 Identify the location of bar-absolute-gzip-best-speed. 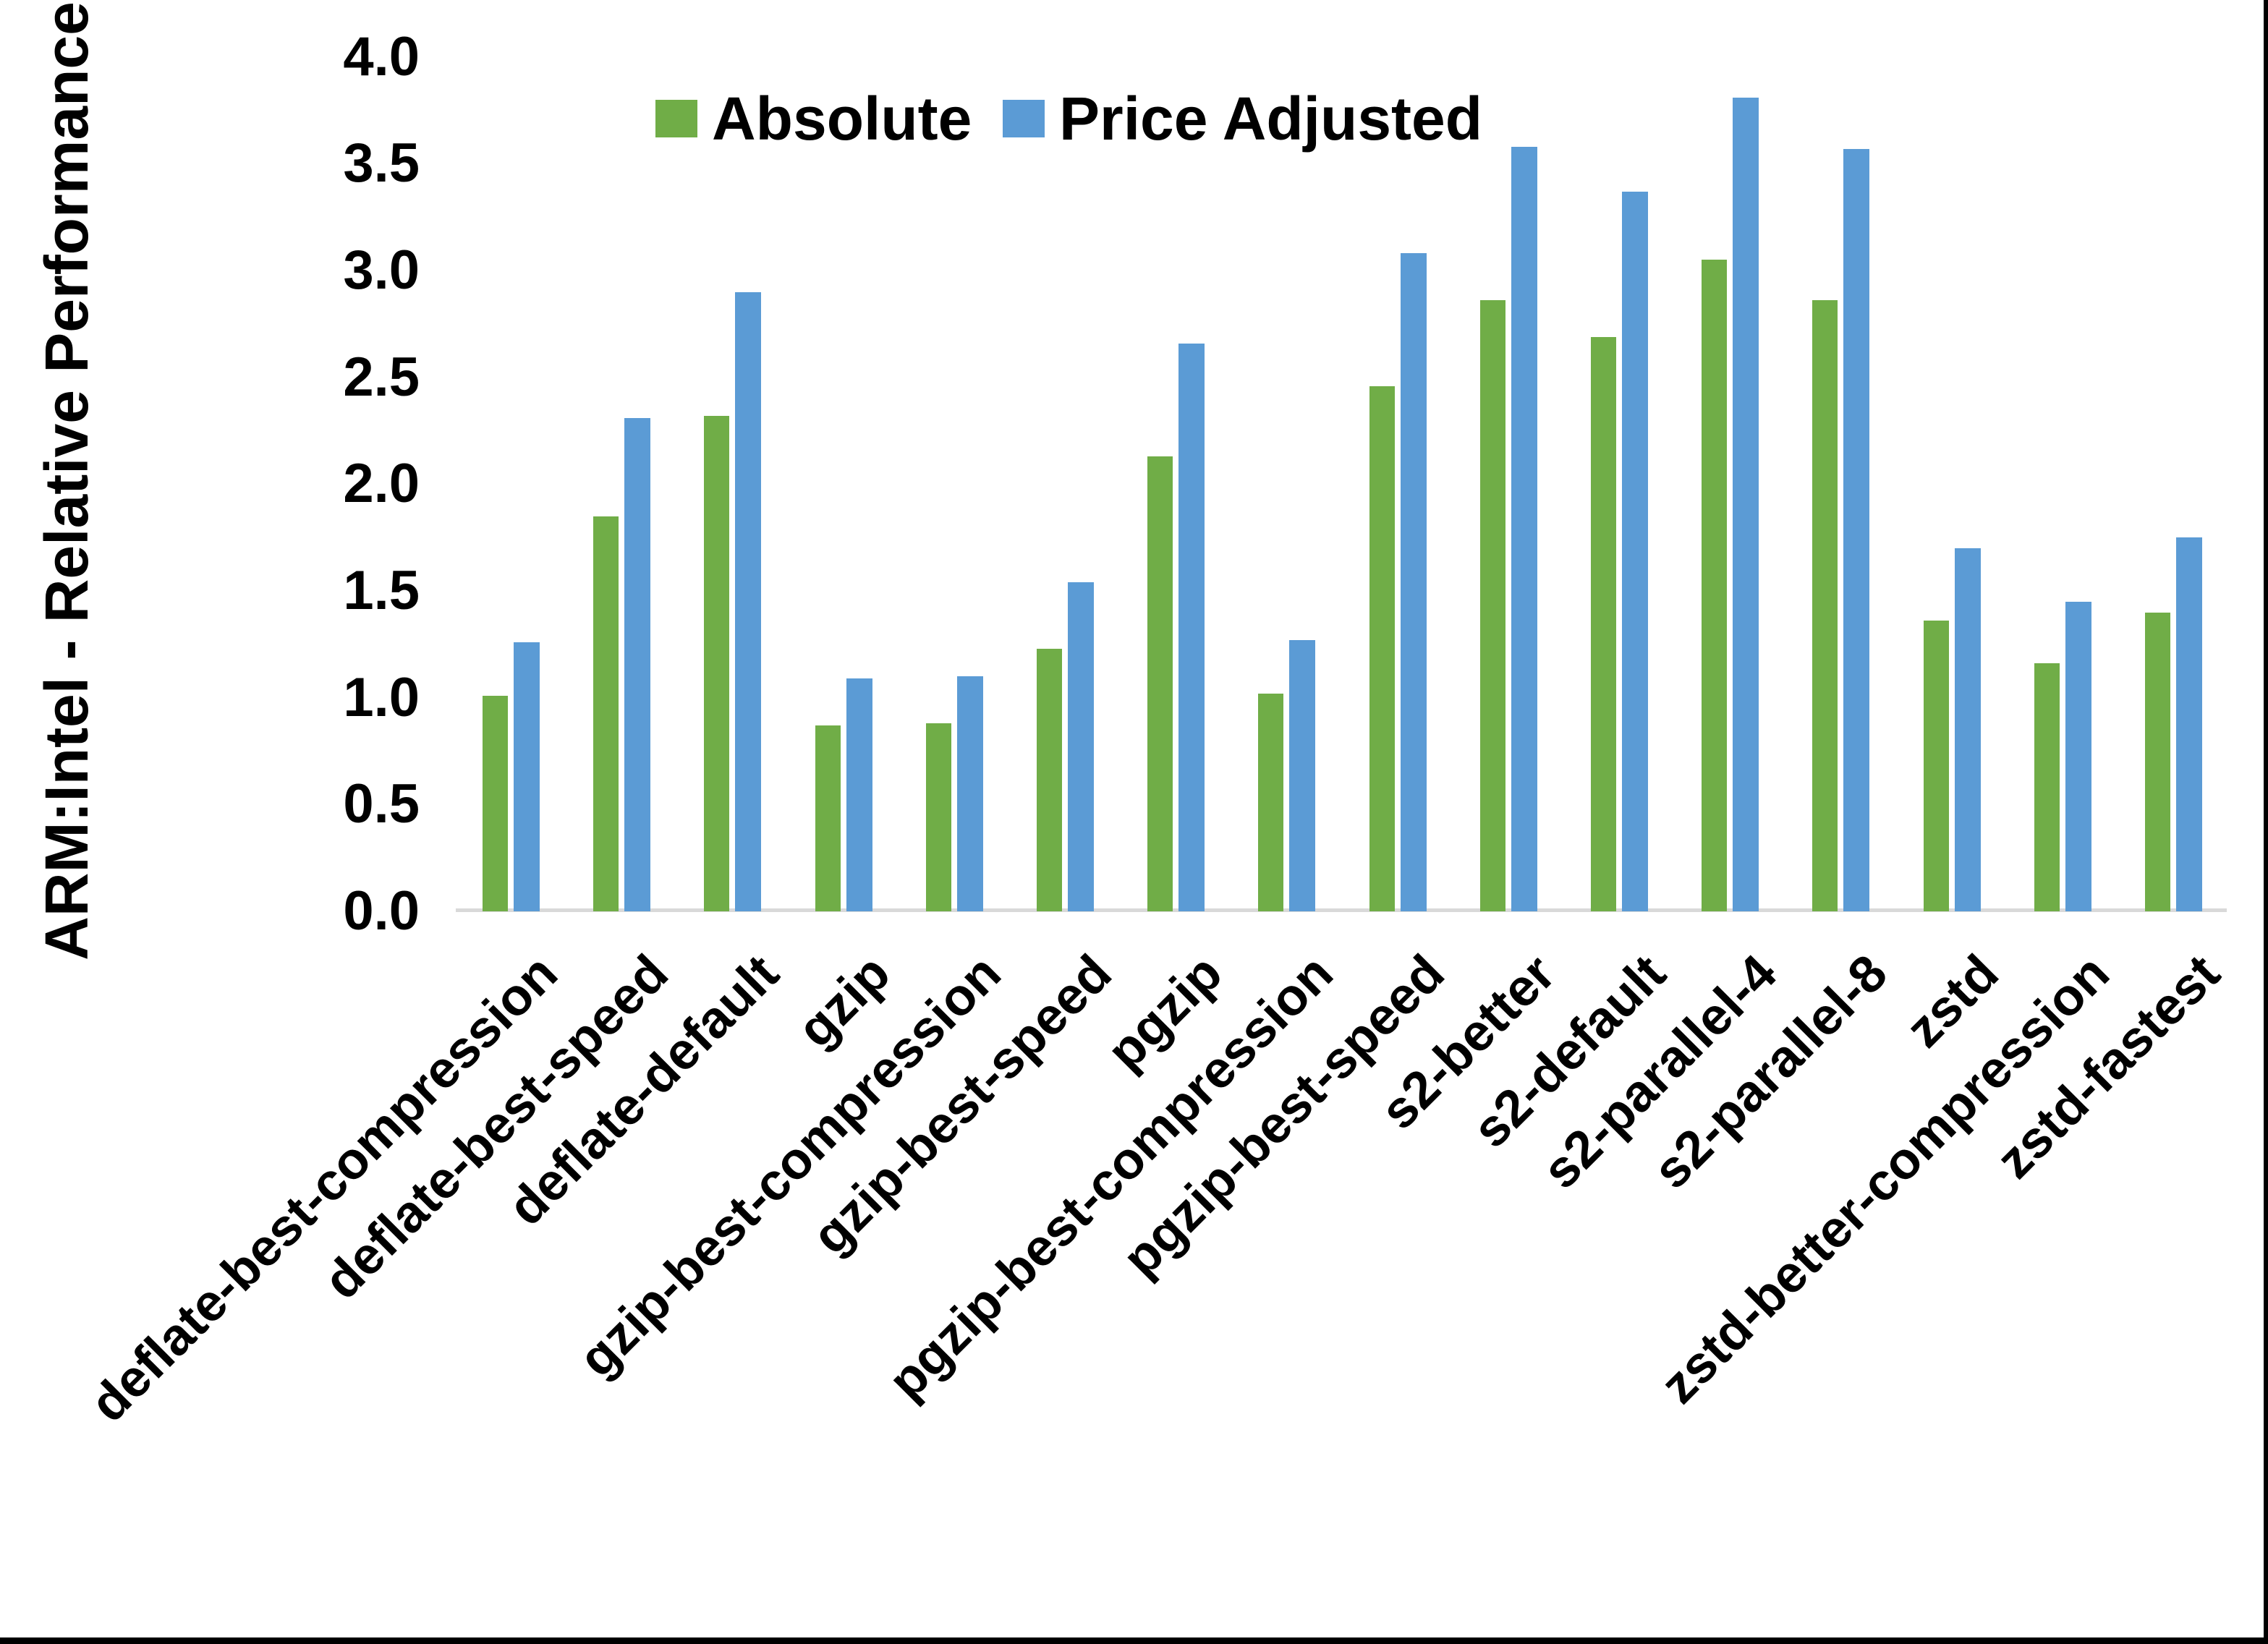
(1049, 779).